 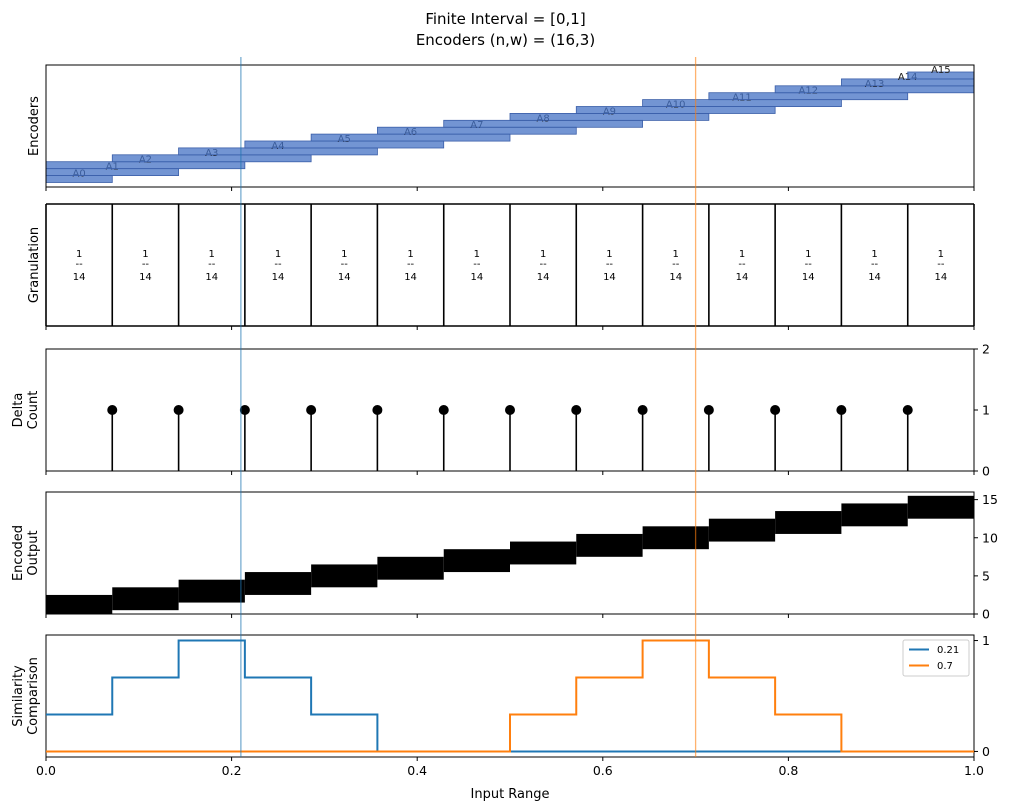 I want to click on delta-y-tick-label: 0, so click(x=986, y=471).